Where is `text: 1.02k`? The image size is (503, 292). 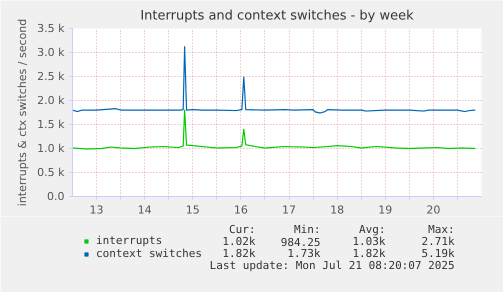
text: 1.02k is located at coordinates (239, 241).